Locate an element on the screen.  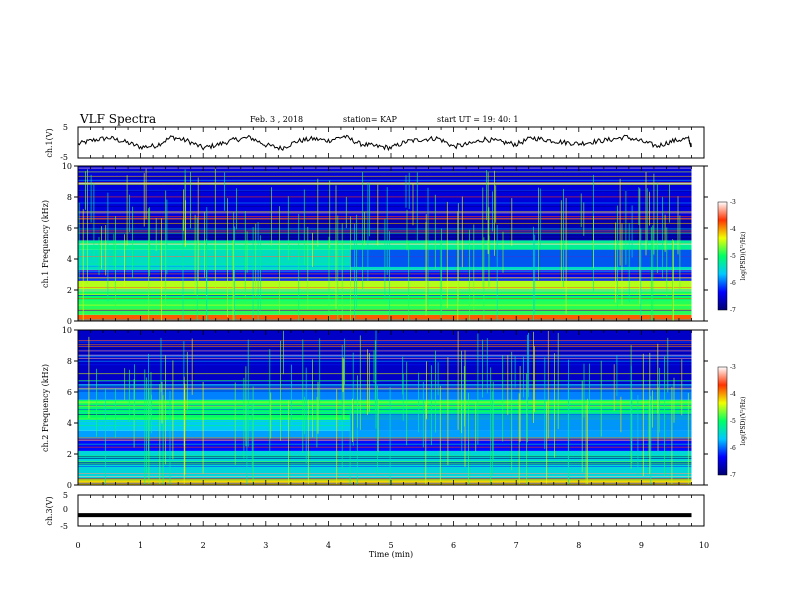
ch1-ytick-top: 5 is located at coordinates (65, 127).